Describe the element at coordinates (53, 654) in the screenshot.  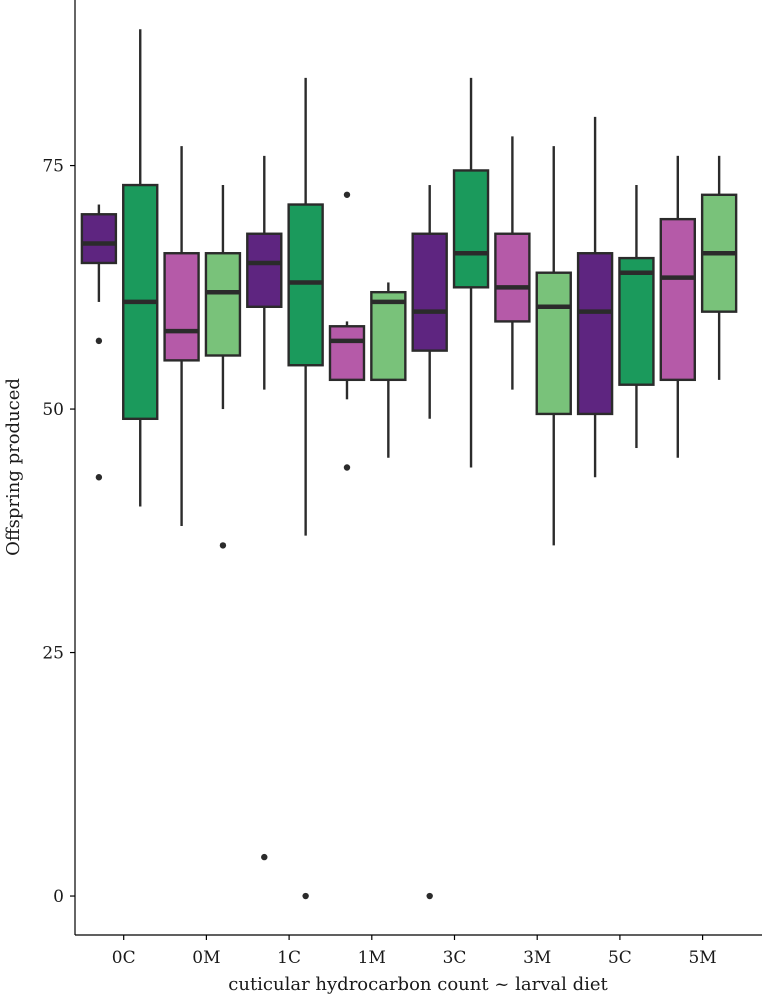
I see `y-tick-label: 25` at that location.